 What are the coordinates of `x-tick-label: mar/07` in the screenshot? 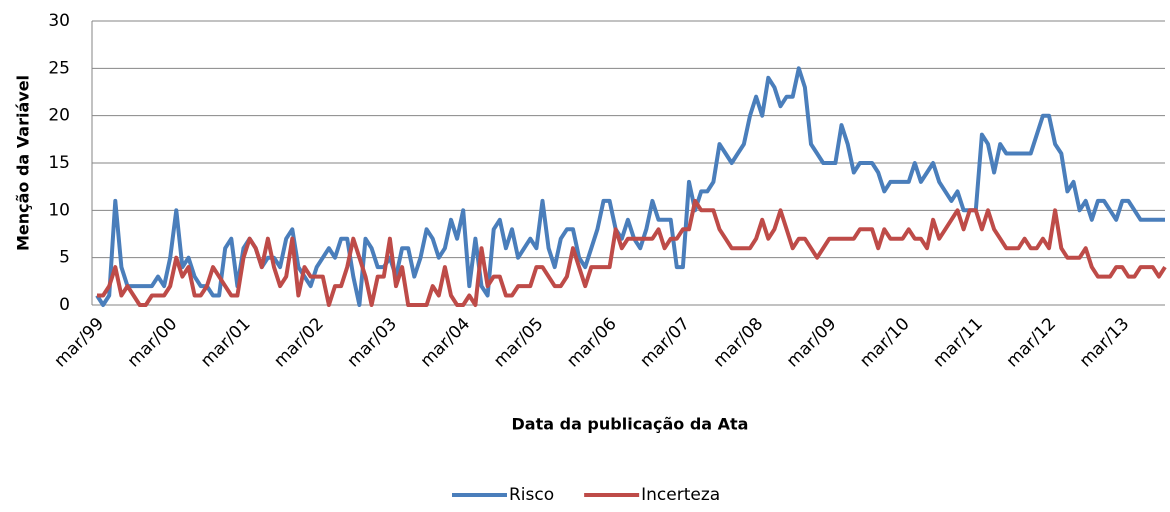 It's located at (665, 343).